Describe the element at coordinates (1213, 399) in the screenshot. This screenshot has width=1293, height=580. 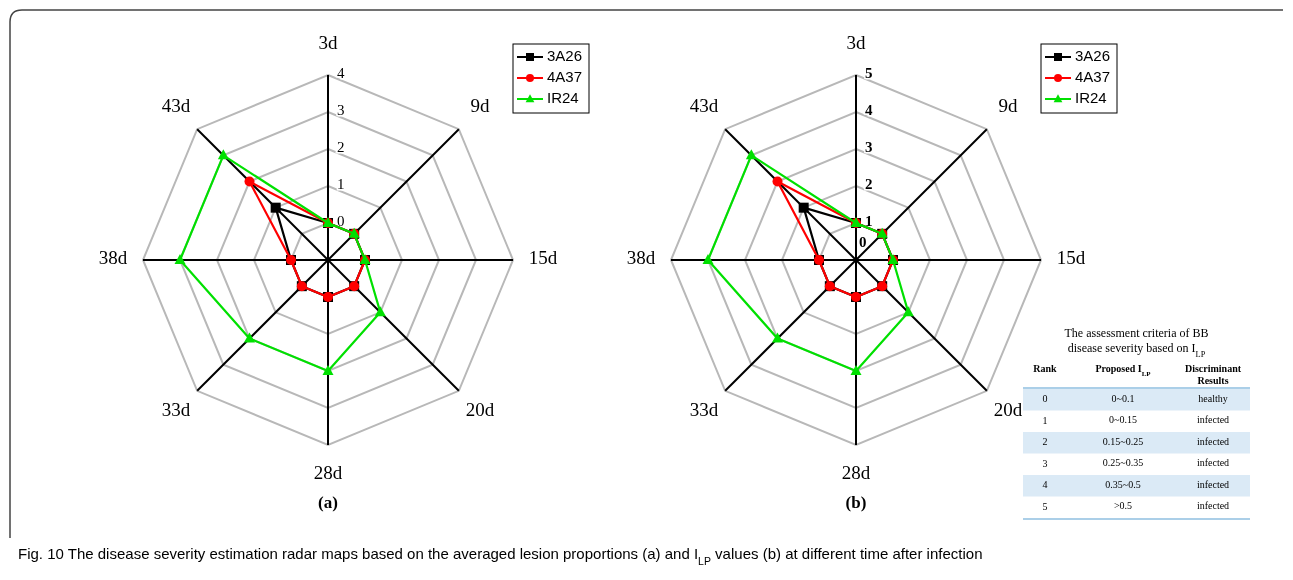
I see `text: healthy` at that location.